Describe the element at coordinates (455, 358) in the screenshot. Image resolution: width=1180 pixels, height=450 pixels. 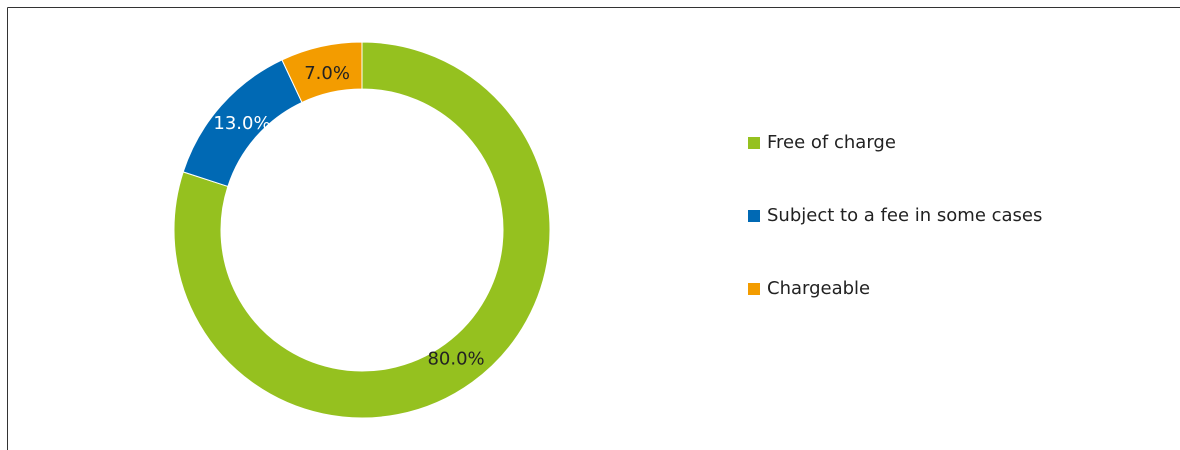
I see `data-label: 80.0%` at that location.